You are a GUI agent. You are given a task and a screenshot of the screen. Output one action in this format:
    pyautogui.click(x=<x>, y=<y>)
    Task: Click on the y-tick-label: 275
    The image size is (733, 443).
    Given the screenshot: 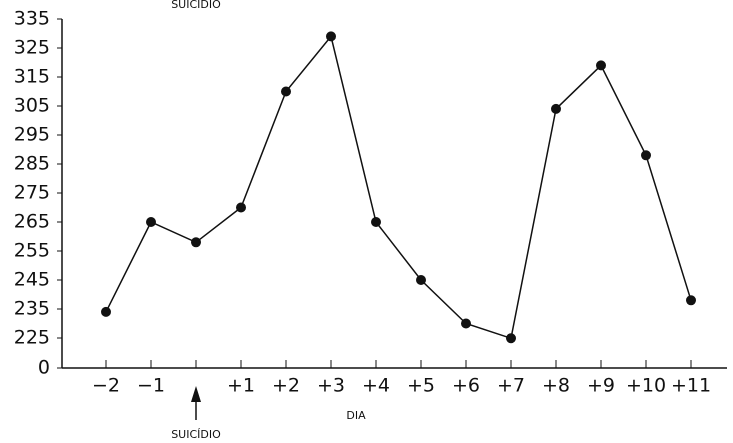 What is the action you would take?
    pyautogui.click(x=32, y=193)
    